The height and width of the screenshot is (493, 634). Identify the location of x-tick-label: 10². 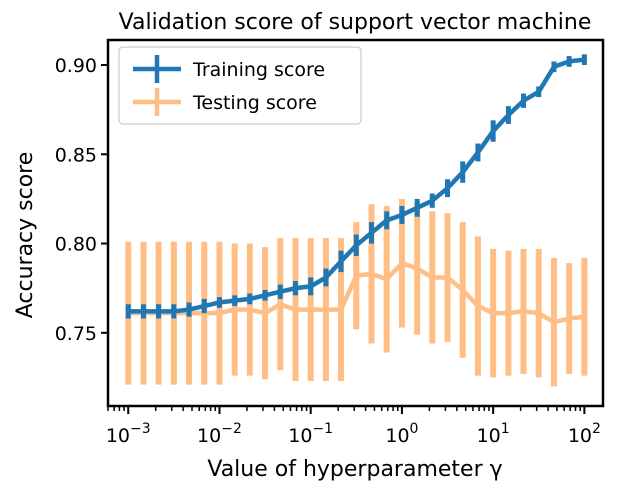
(584, 434).